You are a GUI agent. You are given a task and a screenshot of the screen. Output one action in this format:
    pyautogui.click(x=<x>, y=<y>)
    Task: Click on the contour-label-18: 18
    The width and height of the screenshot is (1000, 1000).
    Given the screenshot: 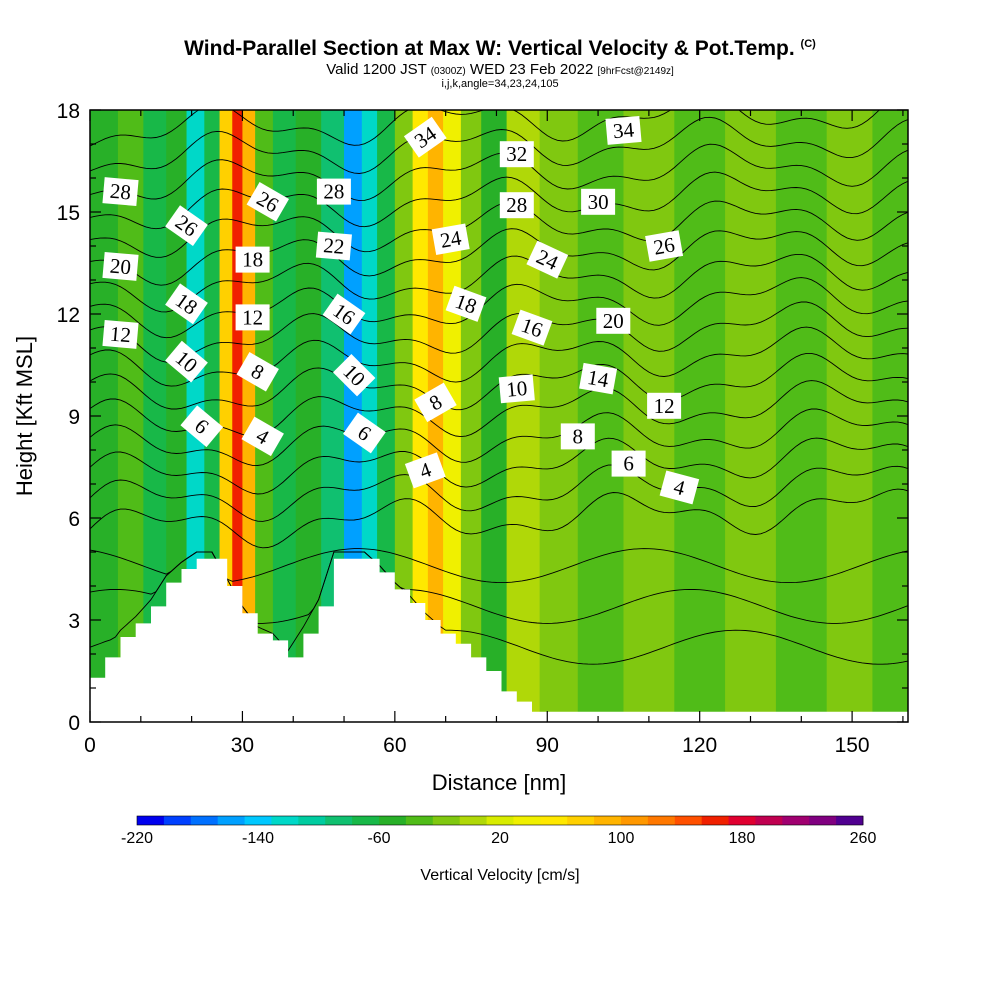 What is the action you would take?
    pyautogui.click(x=466, y=303)
    